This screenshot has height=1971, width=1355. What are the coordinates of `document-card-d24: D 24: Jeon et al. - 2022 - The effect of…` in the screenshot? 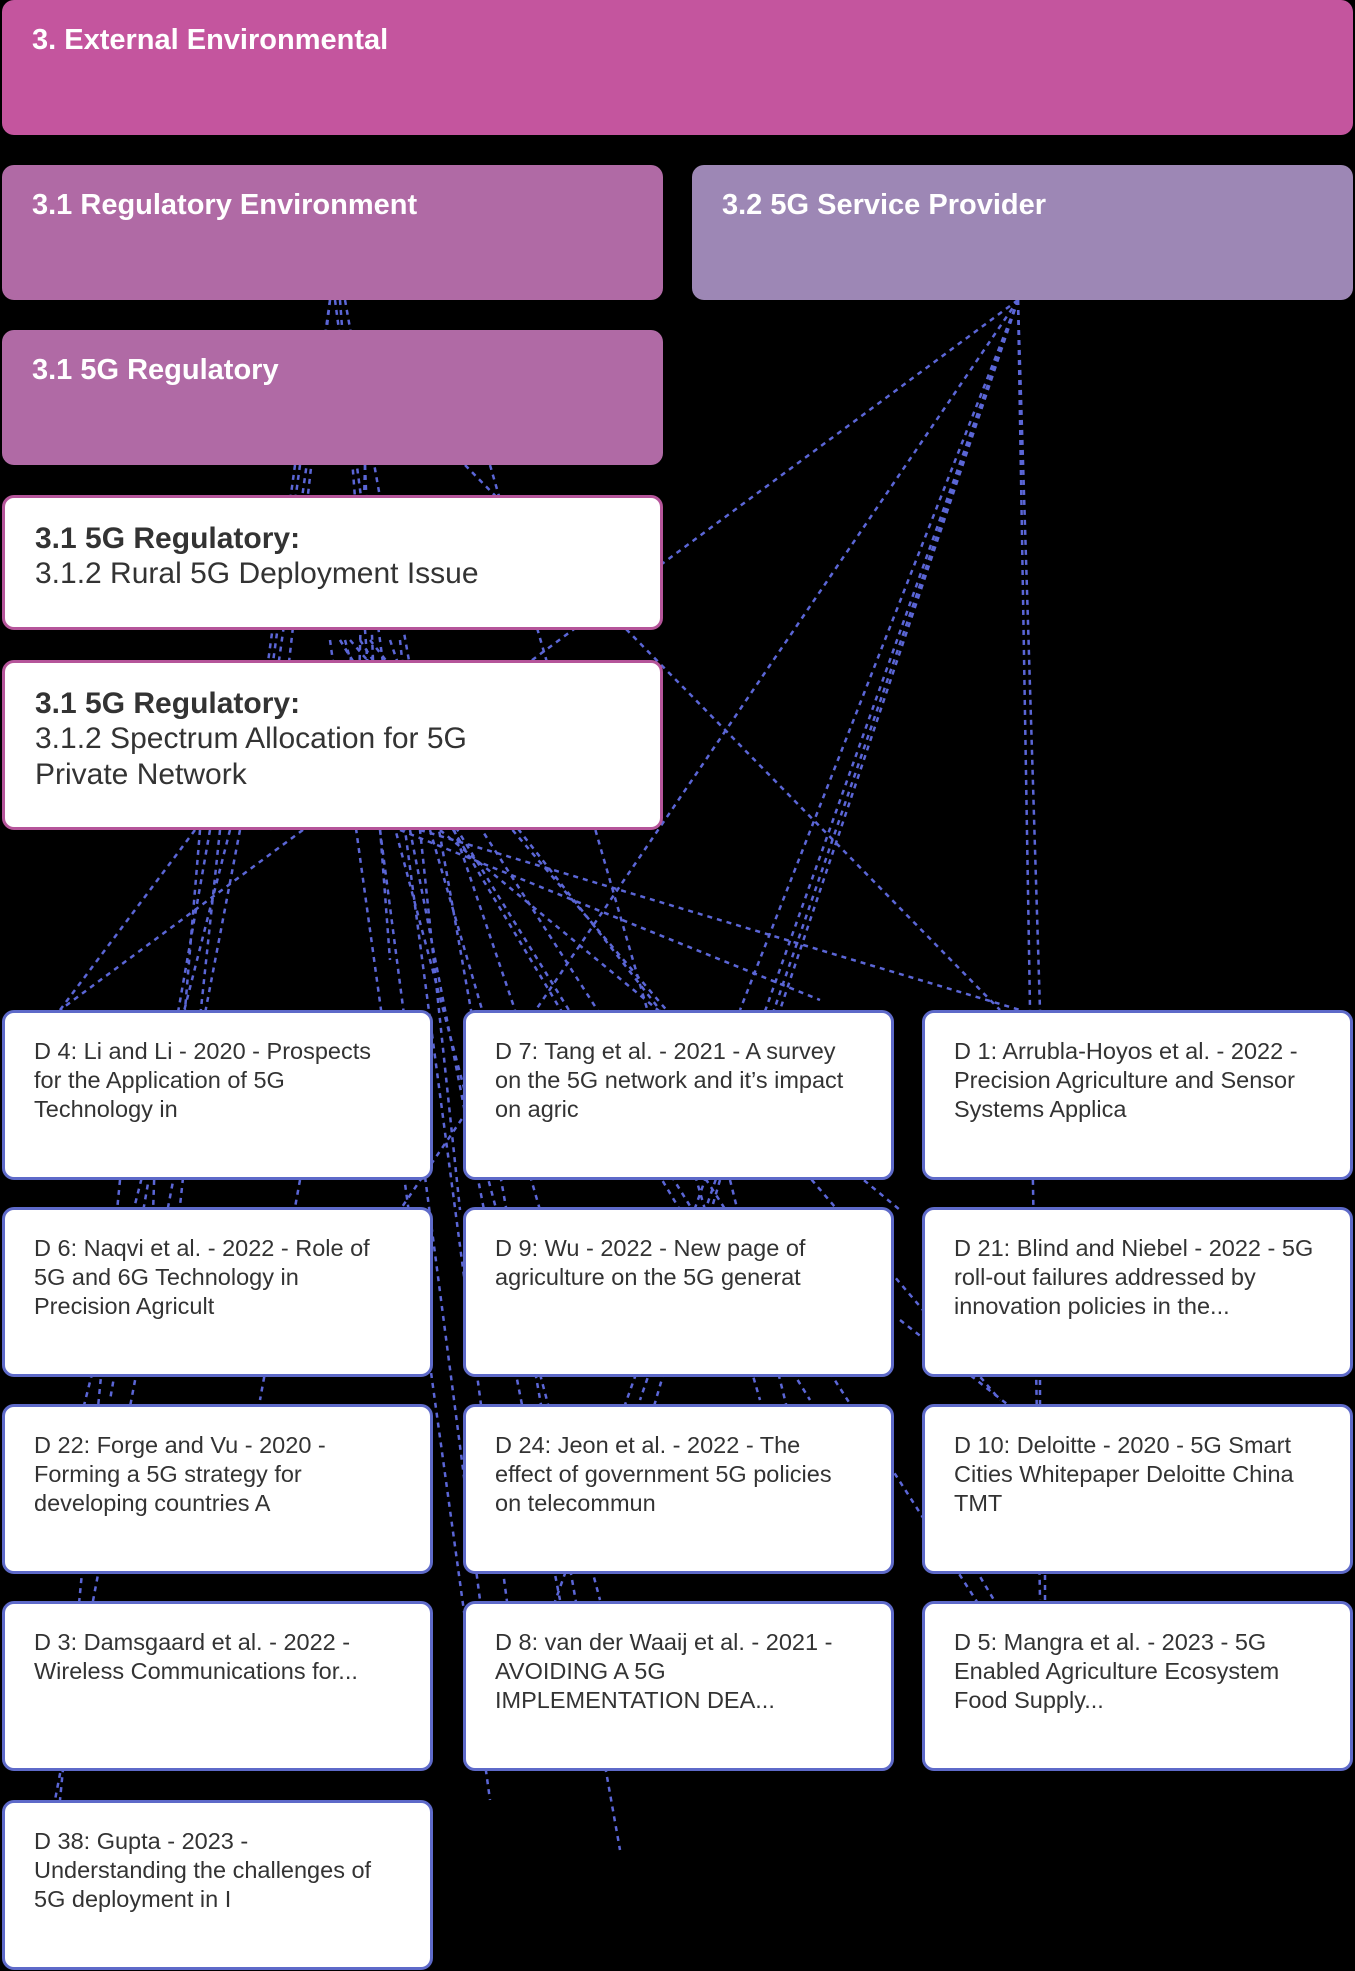 It's located at (678, 1489).